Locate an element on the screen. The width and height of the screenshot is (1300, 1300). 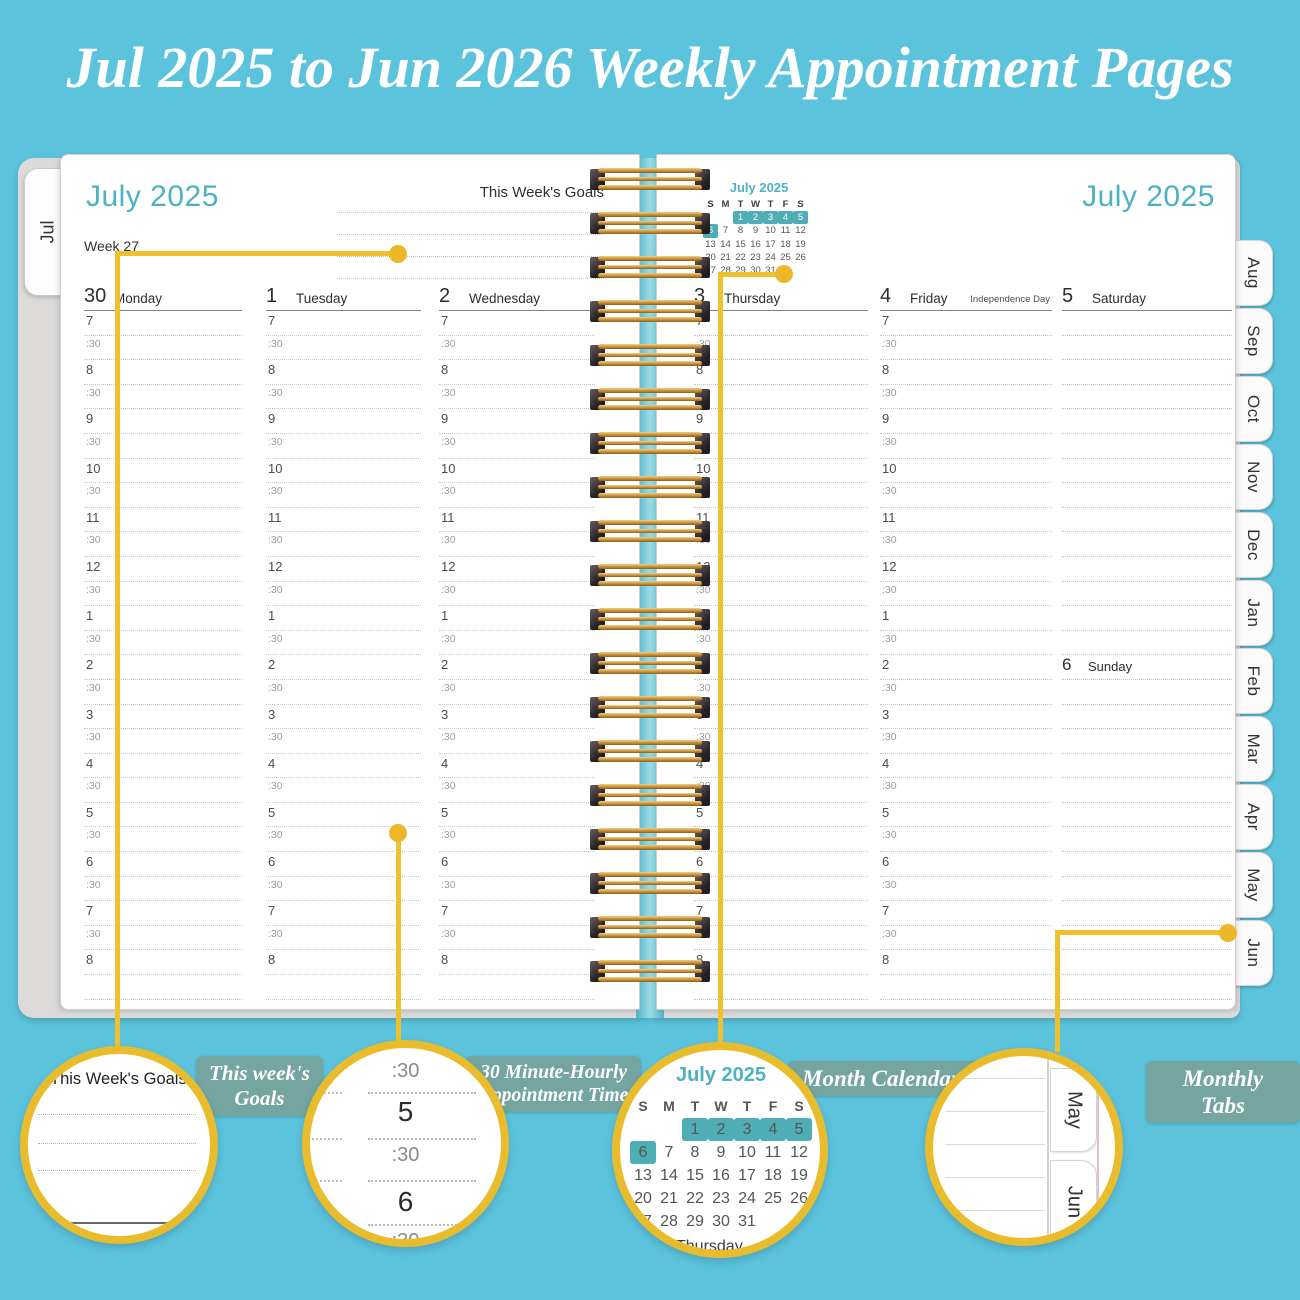
sample-month-tab-may: May is located at coordinates (1073, 1110).